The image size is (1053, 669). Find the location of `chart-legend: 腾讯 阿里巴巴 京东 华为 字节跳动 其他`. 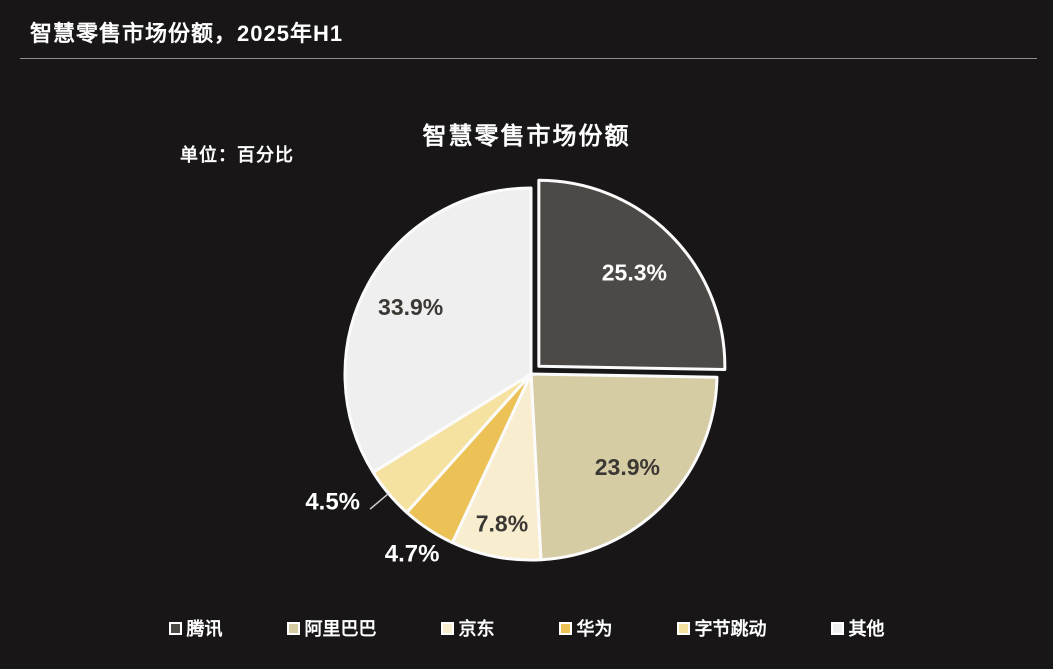

chart-legend: 腾讯 阿里巴巴 京东 华为 字节跳动 其他 is located at coordinates (526, 628).